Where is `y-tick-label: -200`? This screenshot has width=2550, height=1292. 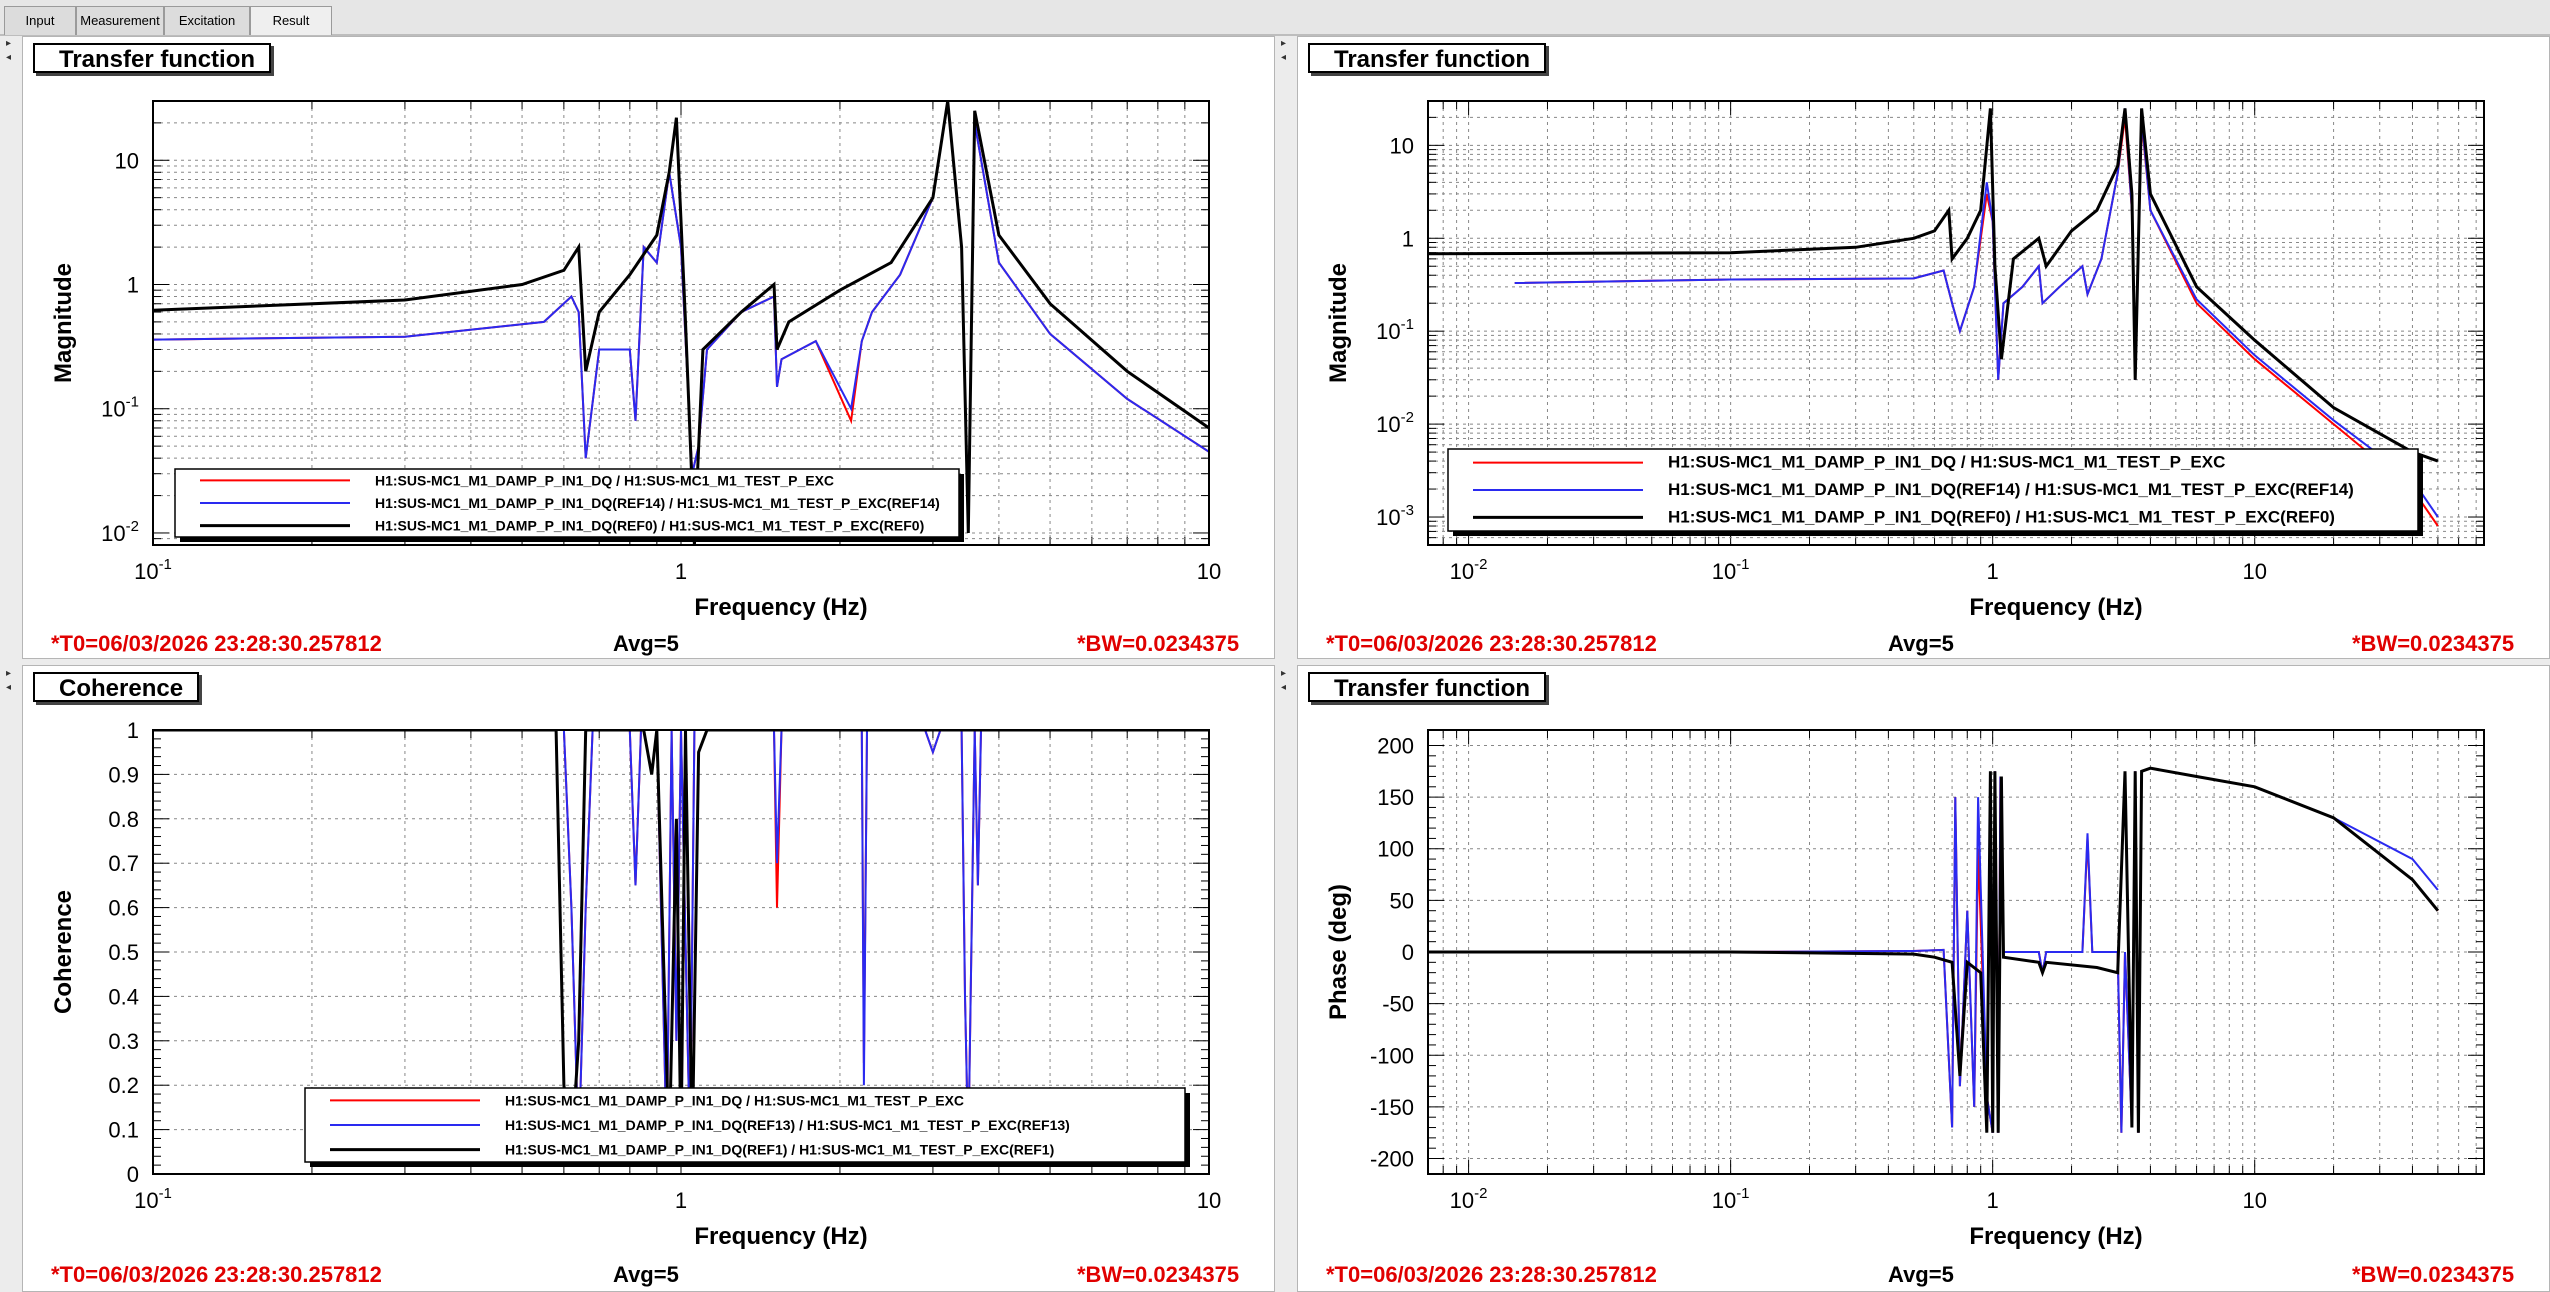 y-tick-label: -200 is located at coordinates (1392, 1159).